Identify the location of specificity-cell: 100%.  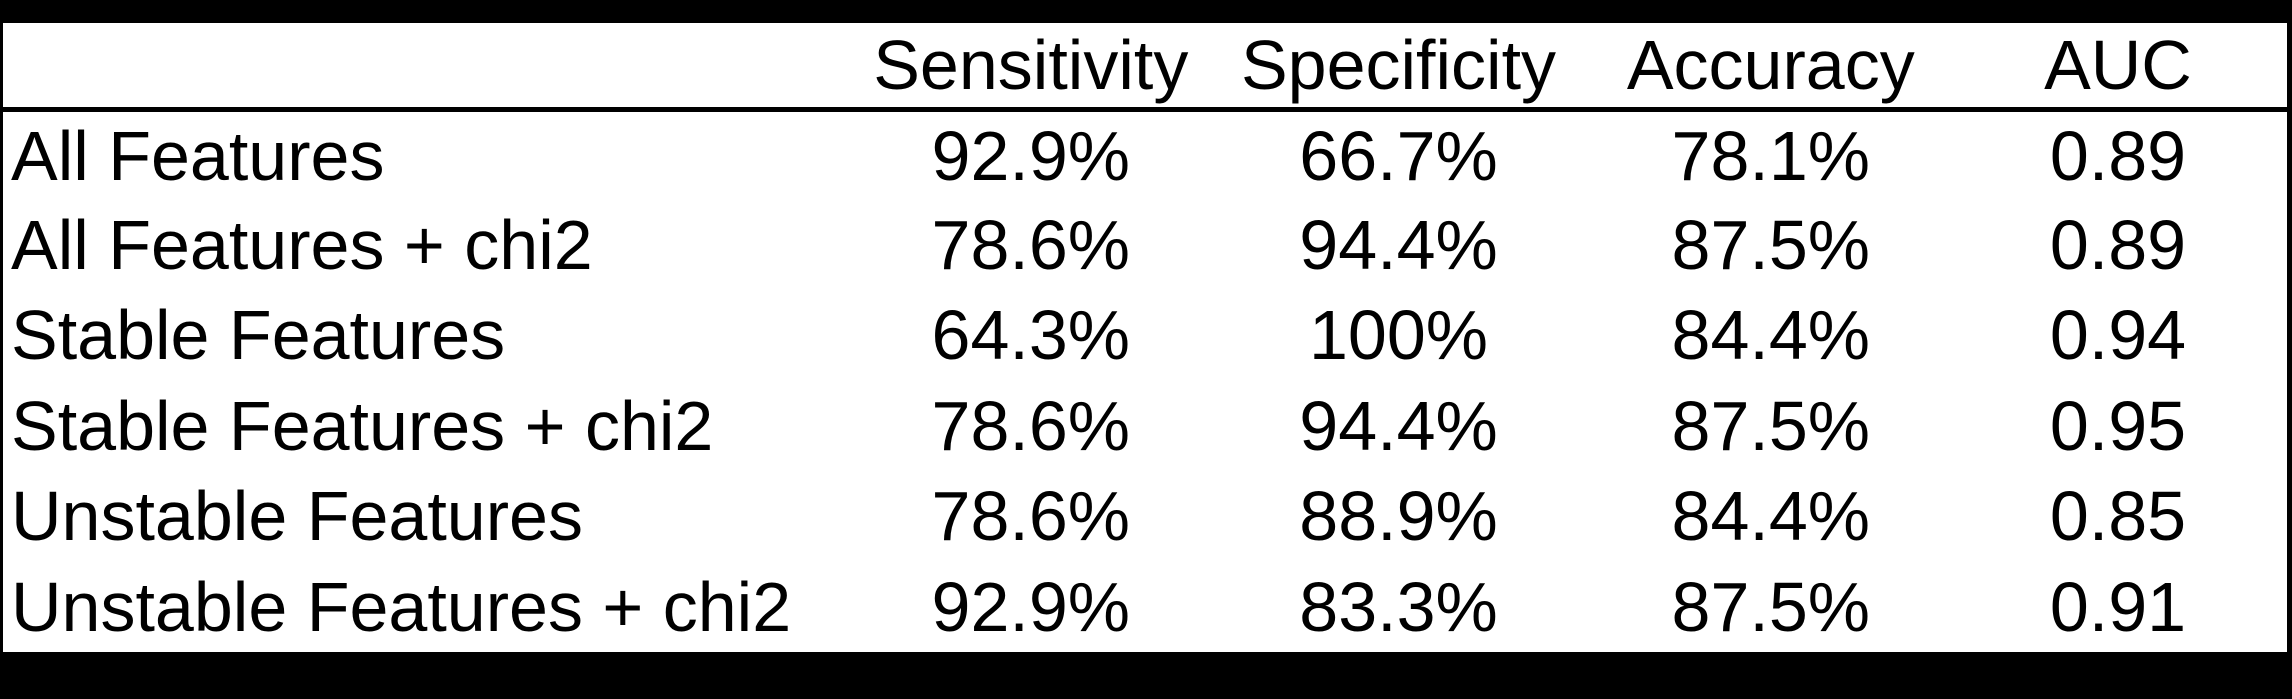
(1398, 335).